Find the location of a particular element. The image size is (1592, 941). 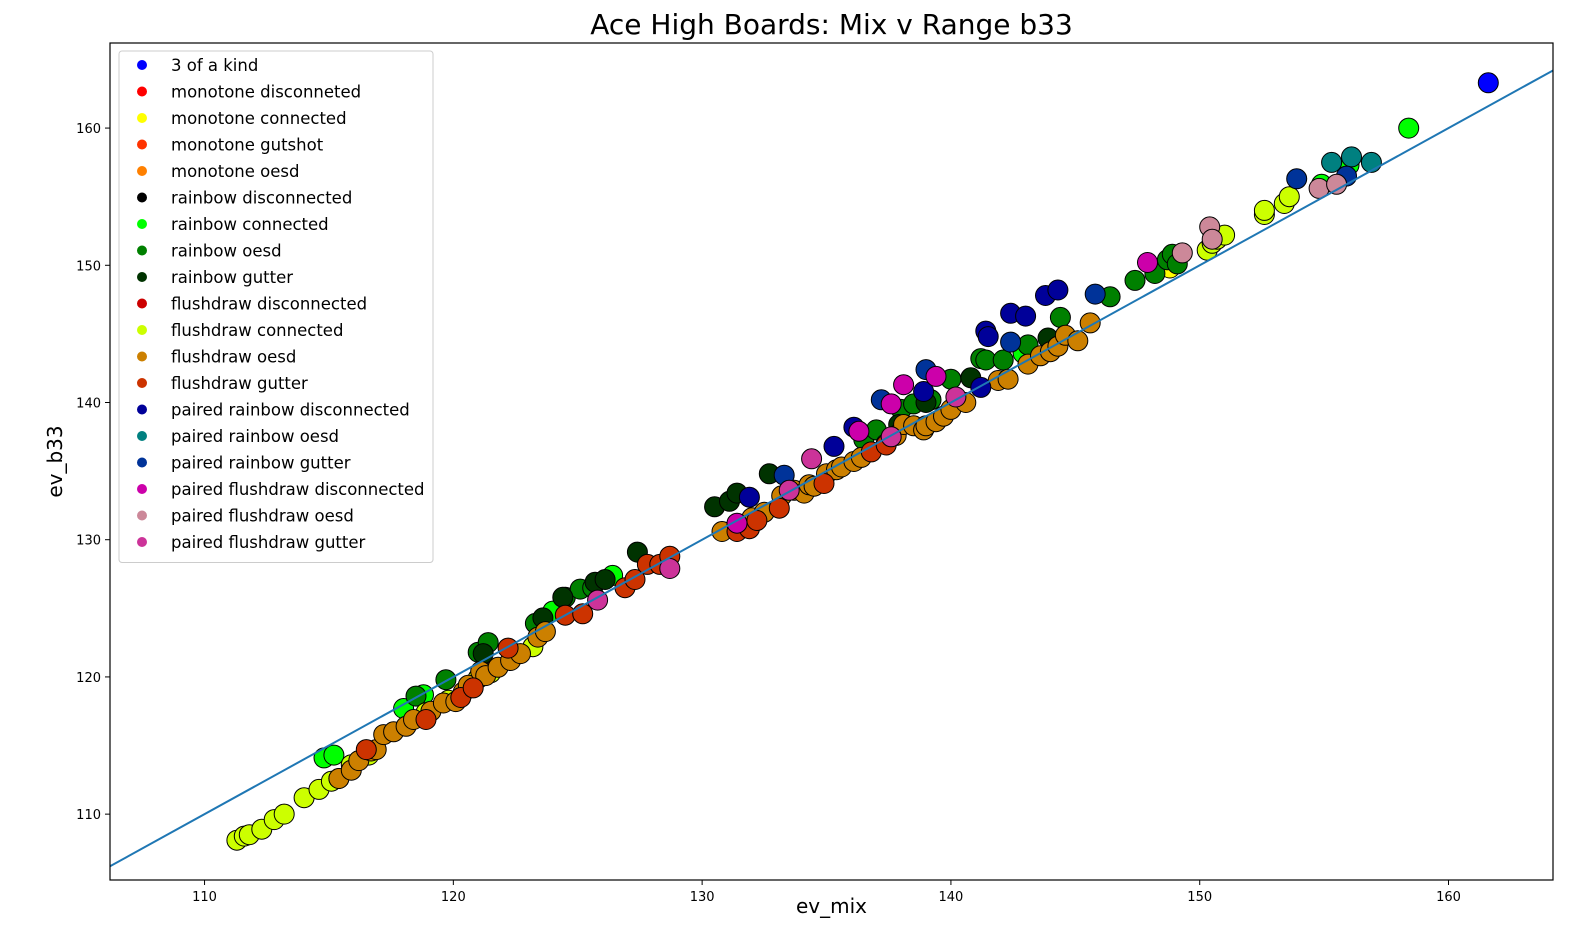

y-axis-ticks: 110 120 130 140 150 160 is located at coordinates (93, 472).